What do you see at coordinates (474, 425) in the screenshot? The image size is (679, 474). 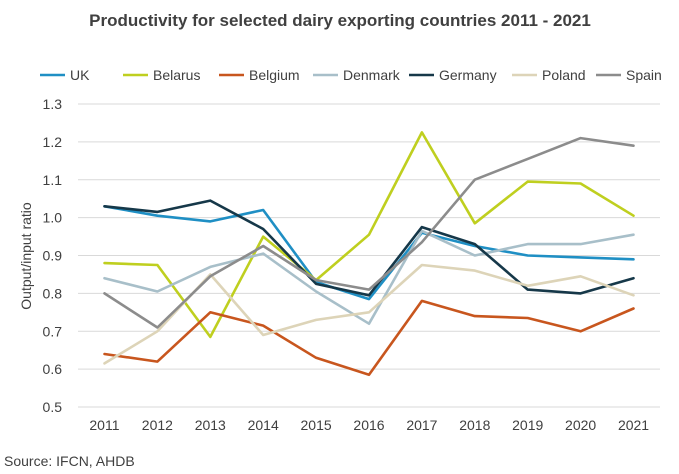 I see `x-tick-label: 2018` at bounding box center [474, 425].